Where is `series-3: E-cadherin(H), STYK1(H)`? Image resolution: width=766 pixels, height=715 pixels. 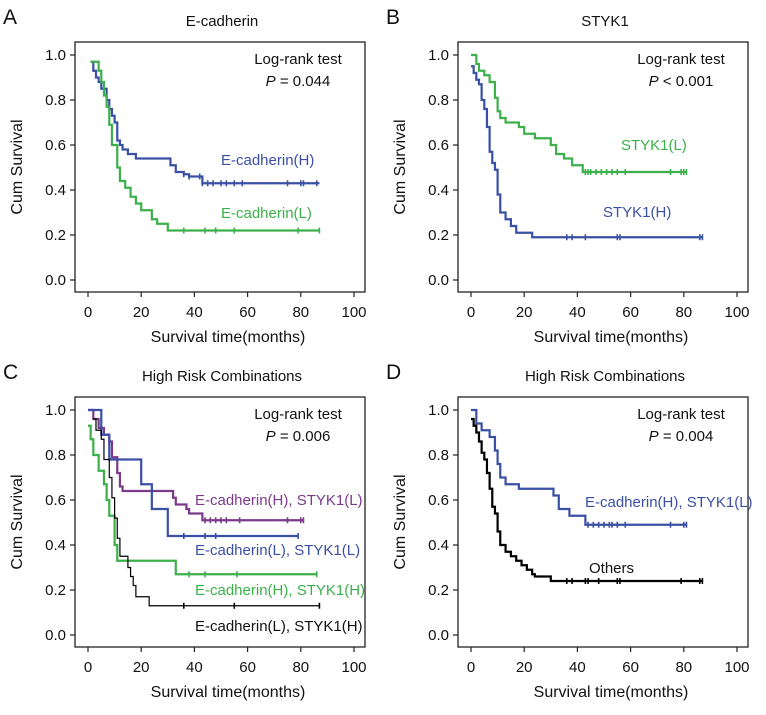 series-3: E-cadherin(H), STYK1(H) is located at coordinates (226, 511).